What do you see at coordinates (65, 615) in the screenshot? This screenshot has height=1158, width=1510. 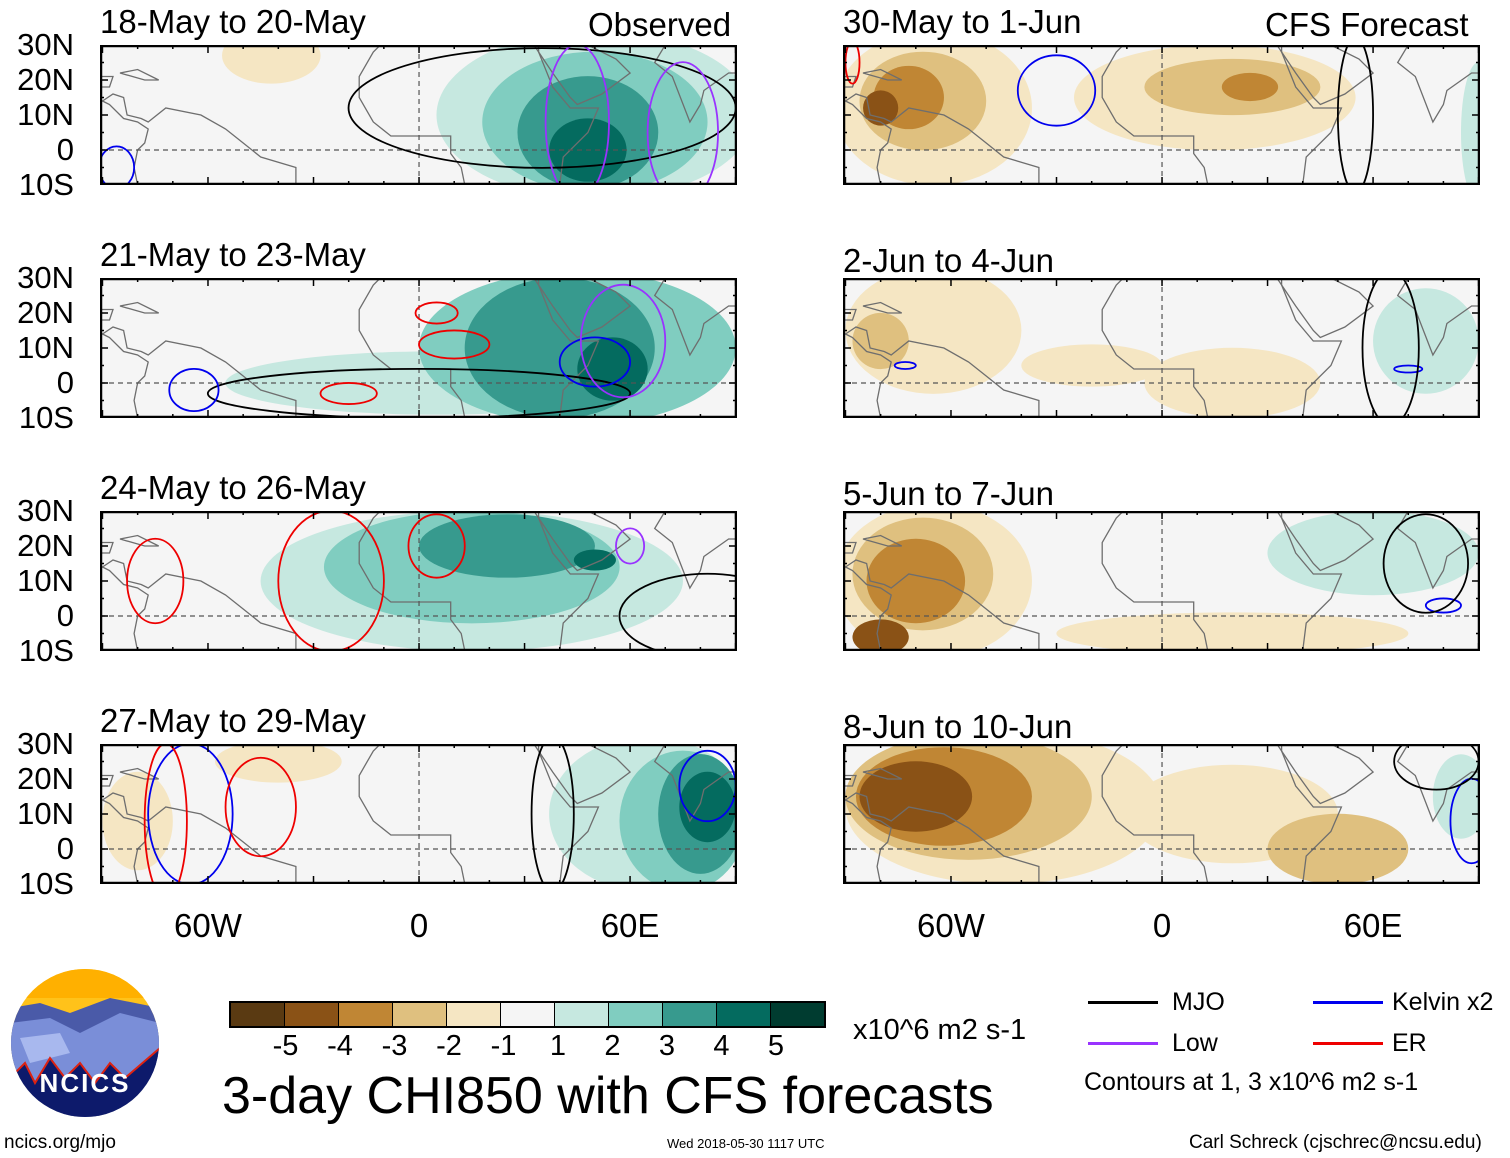 I see `lat-label: 0` at bounding box center [65, 615].